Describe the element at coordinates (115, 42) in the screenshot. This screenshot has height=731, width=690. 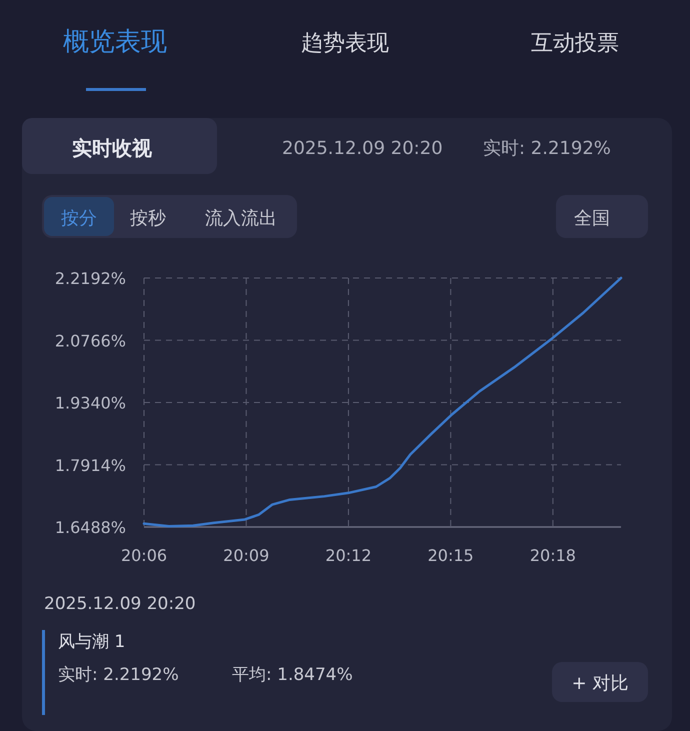
I see `text: 概览表现` at that location.